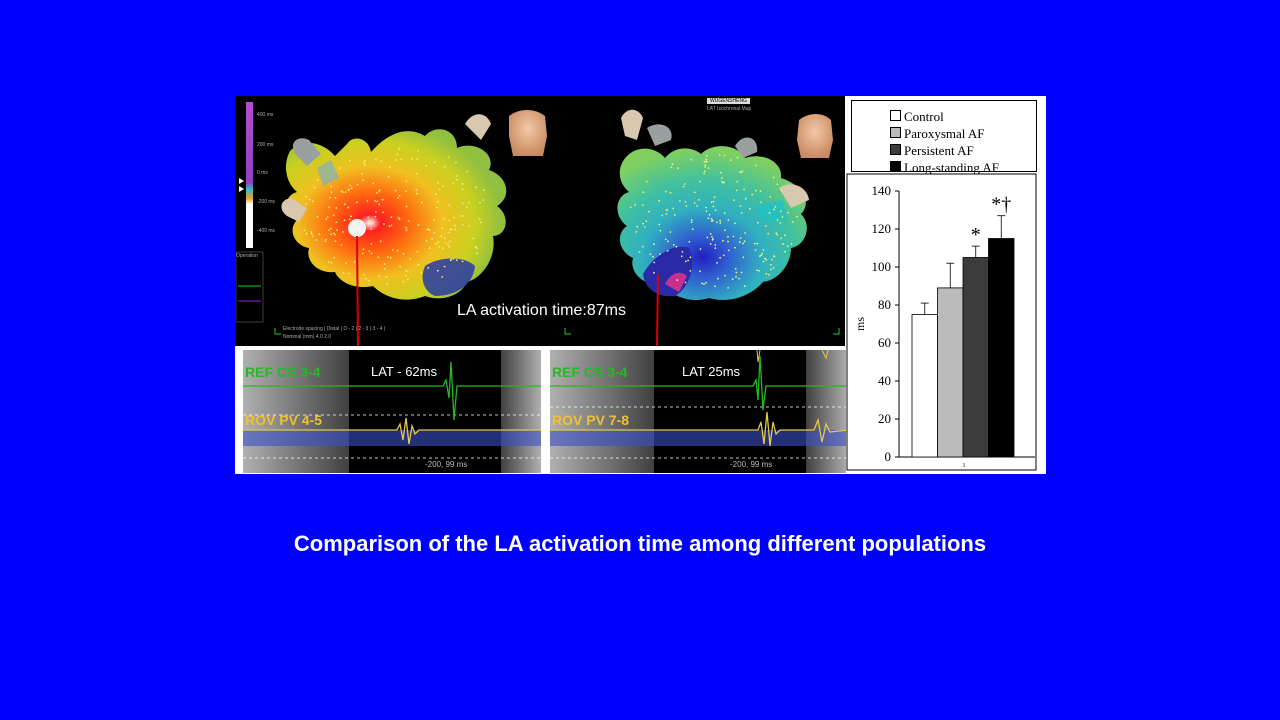  Describe the element at coordinates (392, 391) in the screenshot. I see `ref-trace` at that location.